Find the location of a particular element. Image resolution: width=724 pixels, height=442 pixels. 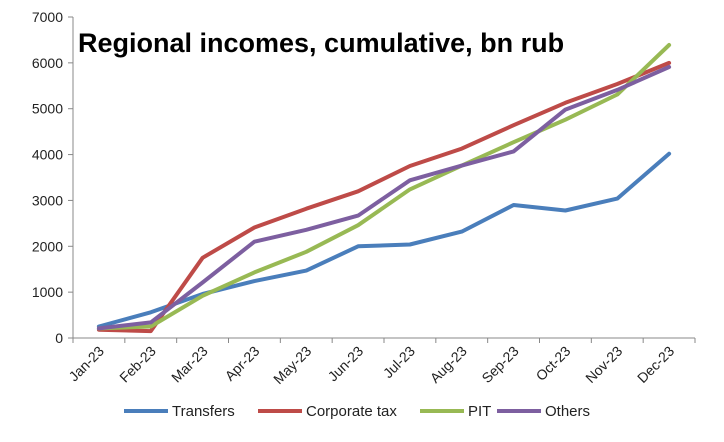

x-tick-label: May-23 is located at coordinates (292, 365).